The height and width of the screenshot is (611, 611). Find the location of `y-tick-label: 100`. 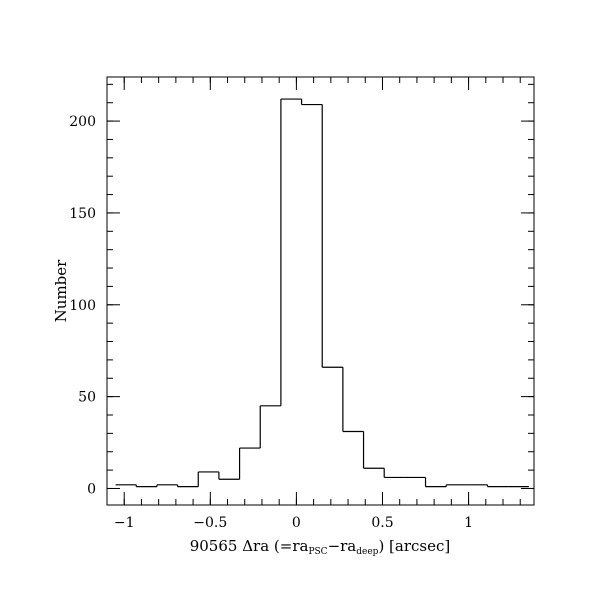

y-tick-label: 100 is located at coordinates (82, 306).